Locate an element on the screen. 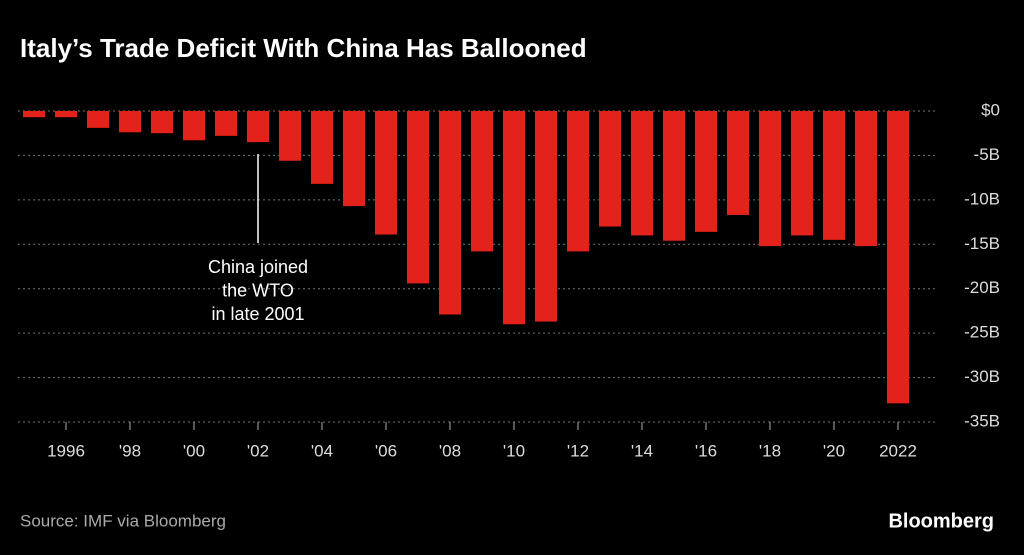  x-tick-label: '04 is located at coordinates (322, 450).